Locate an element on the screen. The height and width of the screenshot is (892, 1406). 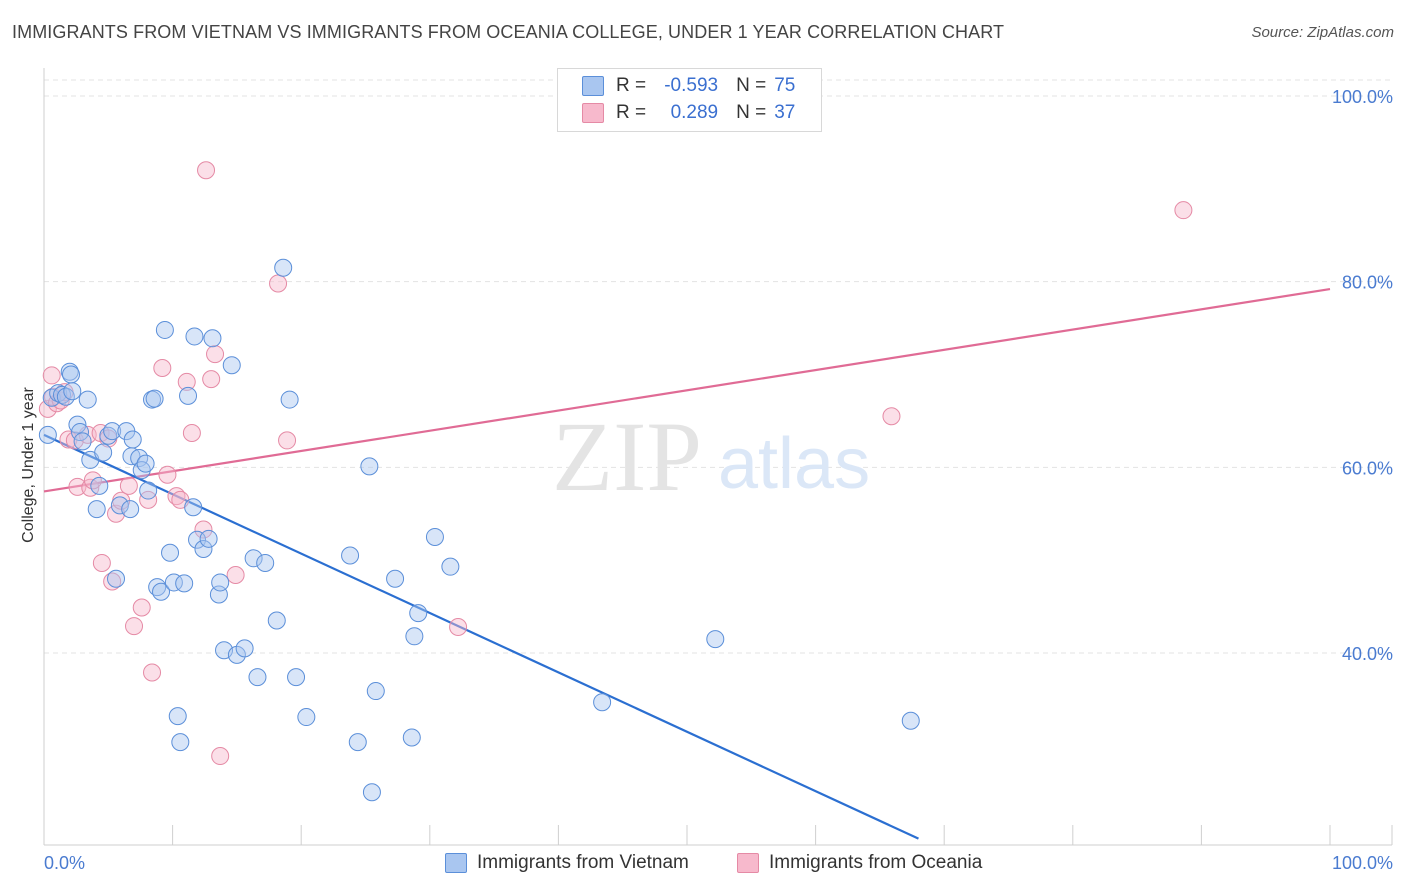
bottom-legend-oceania: Immigrants from Oceania is located at coordinates (859, 863).